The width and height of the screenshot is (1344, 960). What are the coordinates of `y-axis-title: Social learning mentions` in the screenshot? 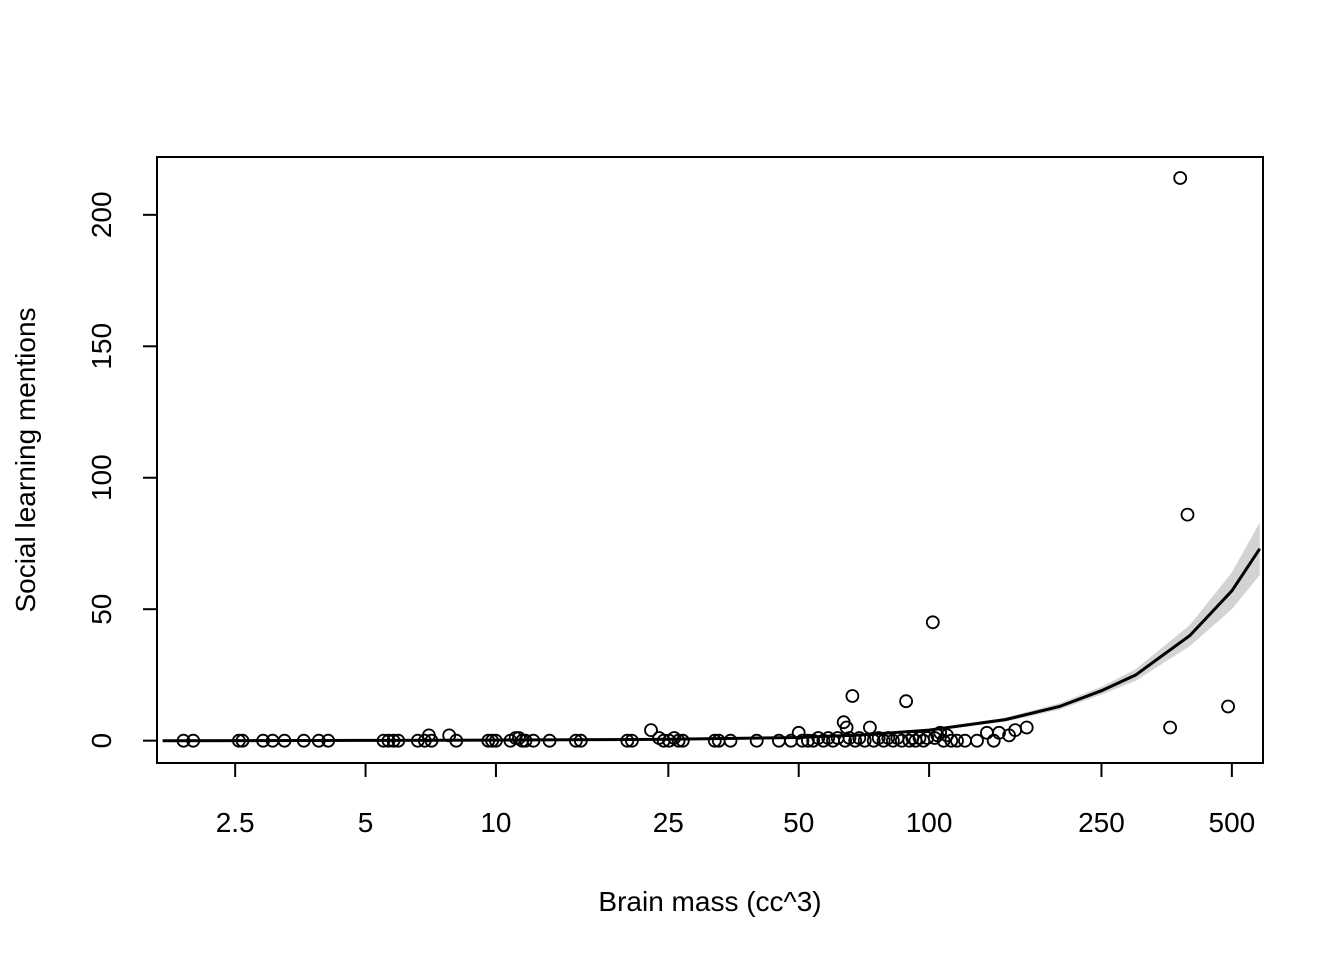 It's located at (25, 459).